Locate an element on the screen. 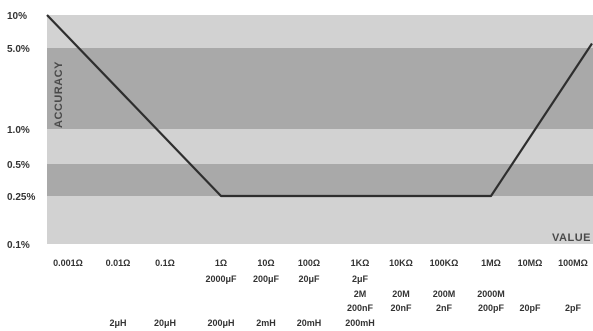  y-axis-tick-labels: 10% 5.0% 1.0% 0.5% 0.25% 0.1% is located at coordinates (21, 131).